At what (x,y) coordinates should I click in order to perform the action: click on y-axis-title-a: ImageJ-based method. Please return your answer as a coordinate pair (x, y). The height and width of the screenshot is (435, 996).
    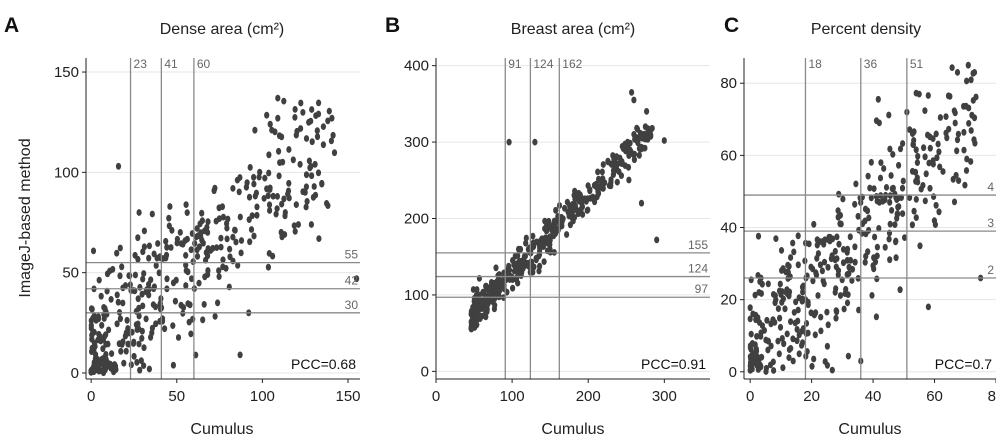
    Looking at the image, I should click on (25, 217).